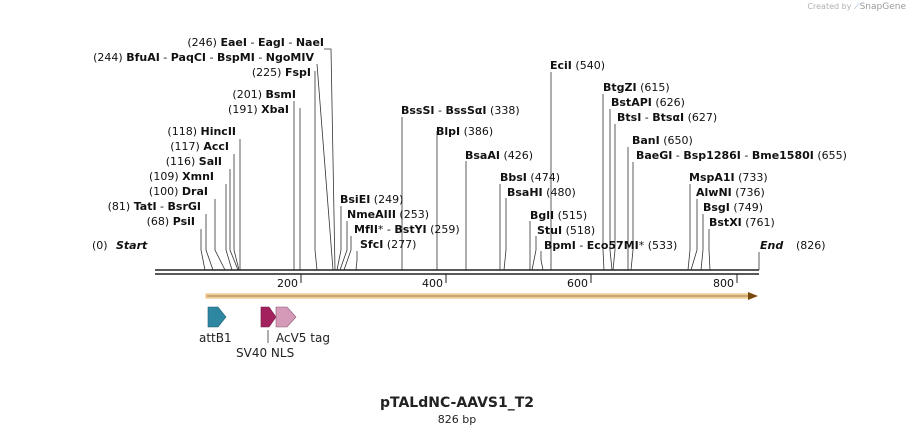  I want to click on restriction-site-label: (81) TatI - BsrGI, so click(154, 206).